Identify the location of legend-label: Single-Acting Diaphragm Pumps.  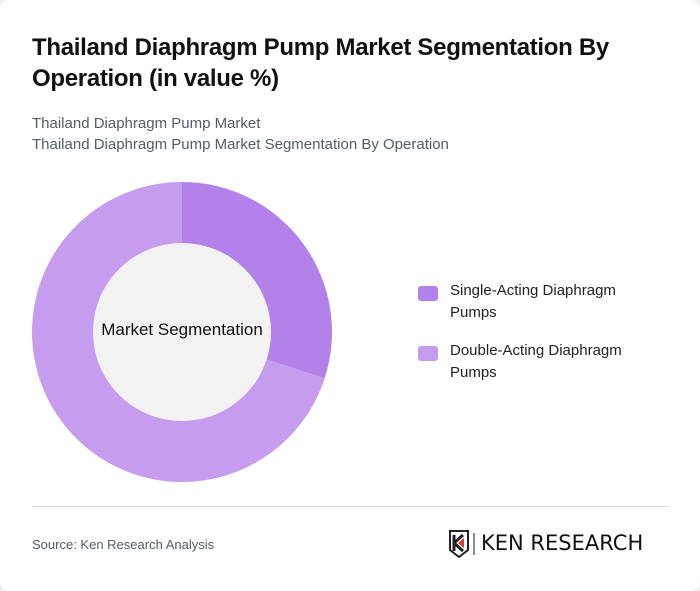
(533, 301).